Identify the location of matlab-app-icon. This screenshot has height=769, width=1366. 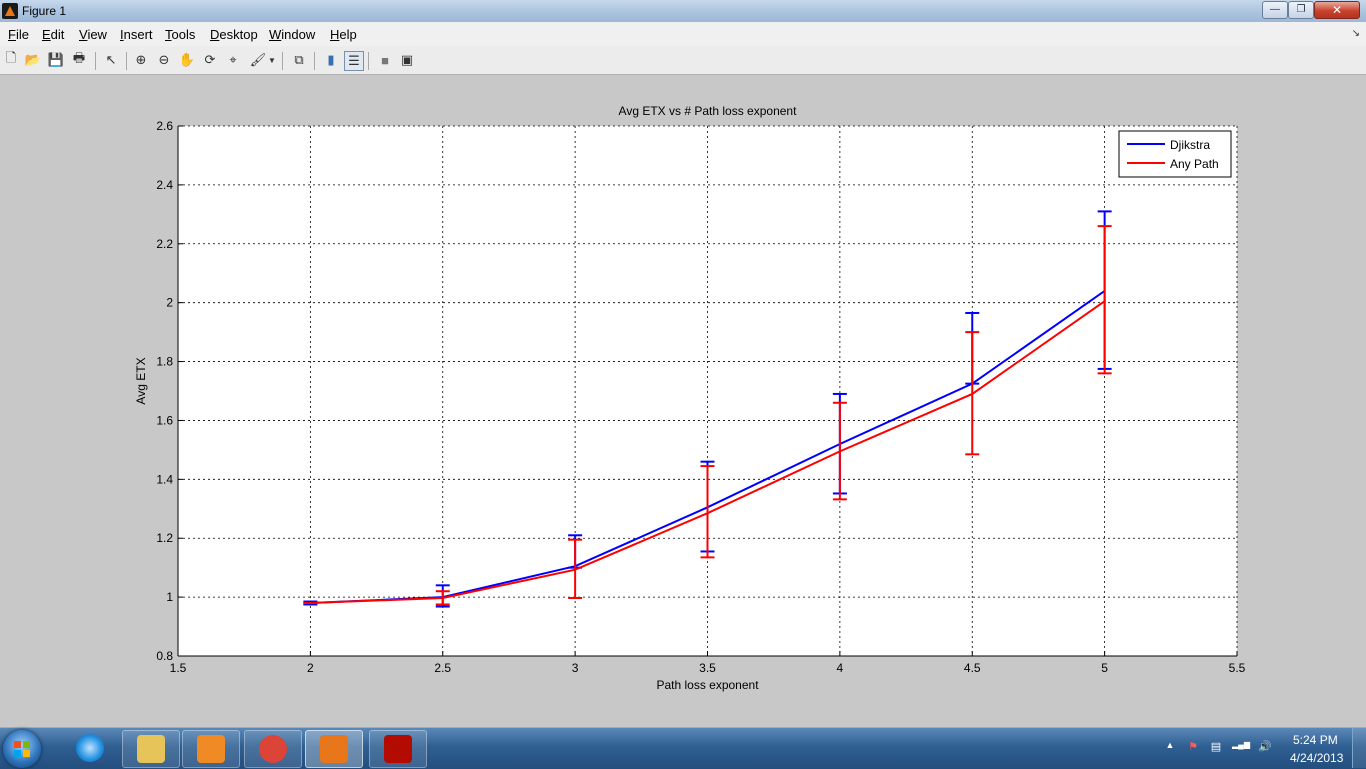
(10, 11).